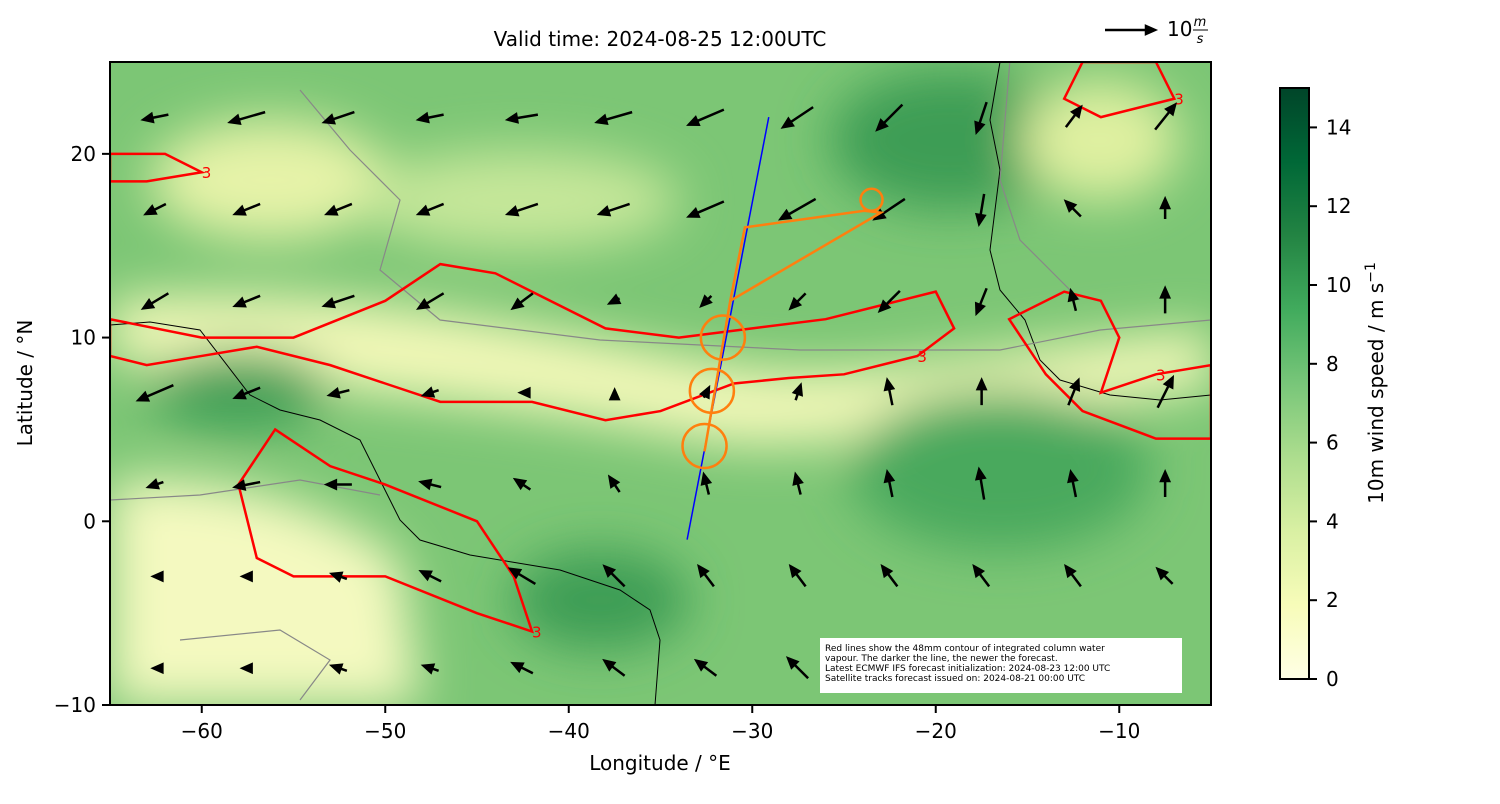  I want to click on chart-title: Valid time: 2024-08-25 12:00UTC, so click(660, 39).